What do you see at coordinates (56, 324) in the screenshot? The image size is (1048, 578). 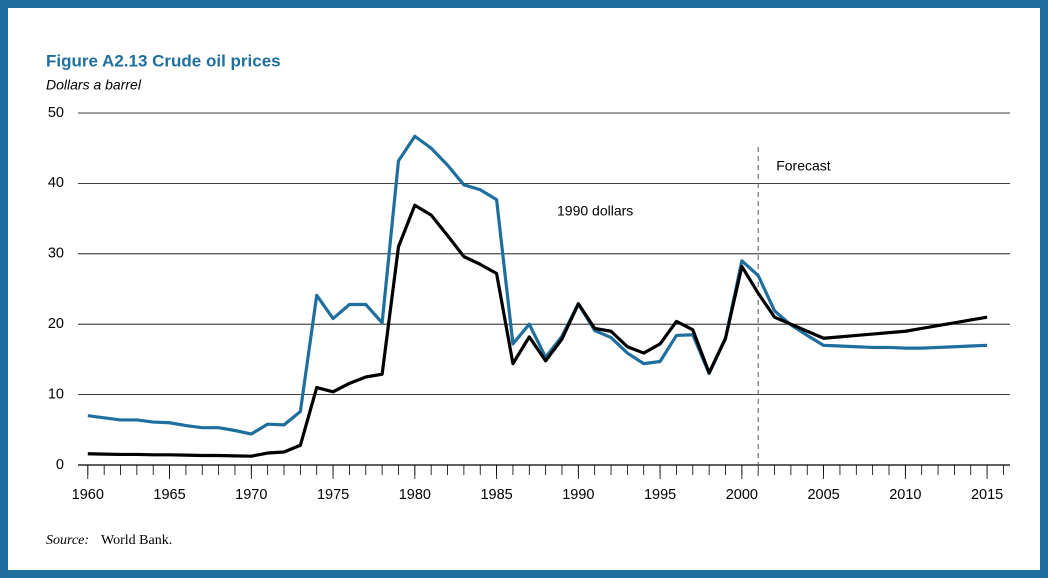 I see `y-tick-label: 20` at bounding box center [56, 324].